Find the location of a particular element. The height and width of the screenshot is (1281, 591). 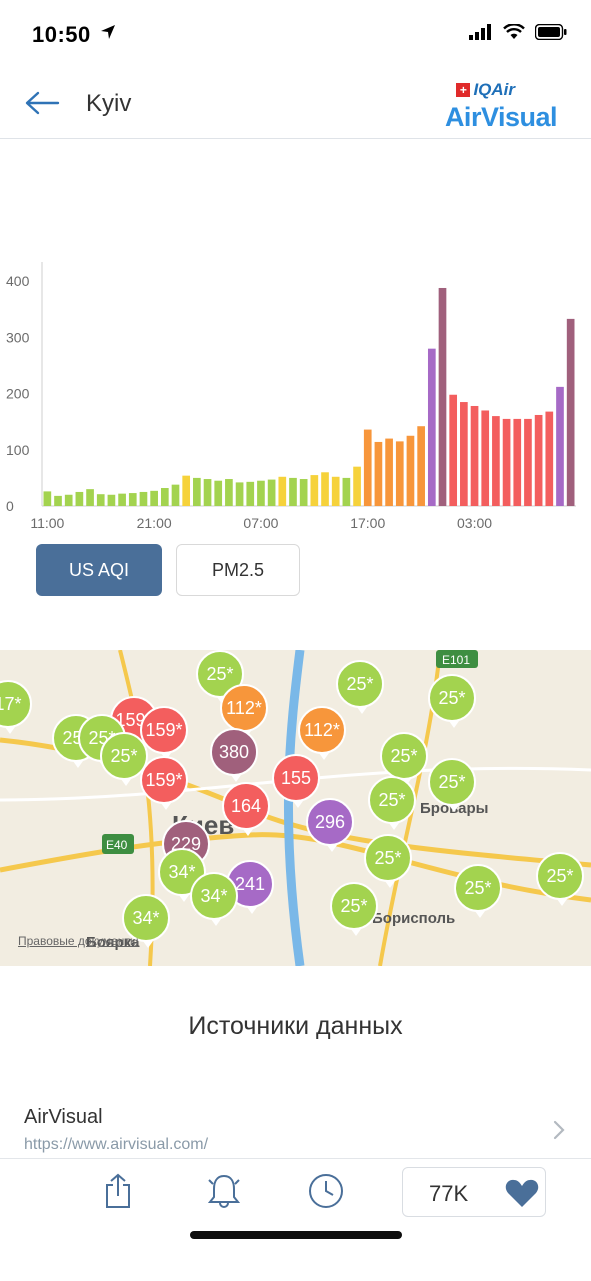

sources-title: Источники данных is located at coordinates (295, 1026).